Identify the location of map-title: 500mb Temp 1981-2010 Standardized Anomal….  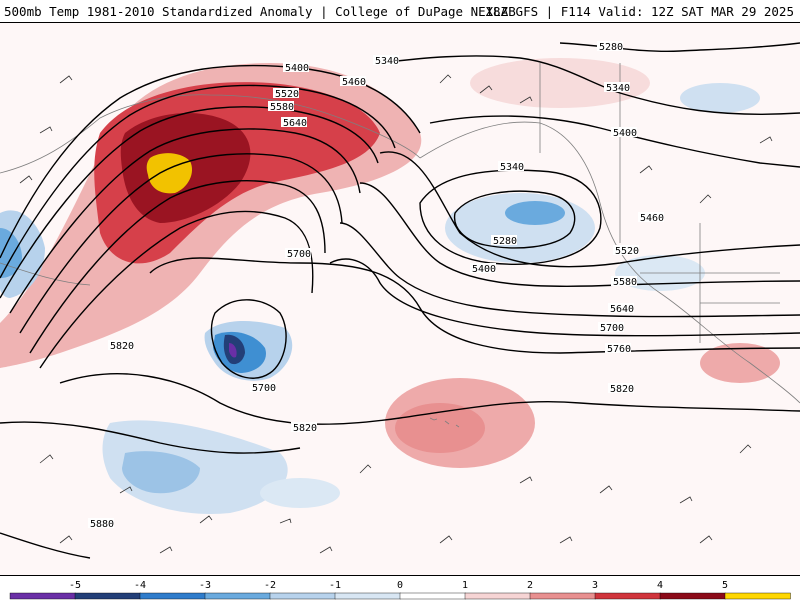
(260, 11).